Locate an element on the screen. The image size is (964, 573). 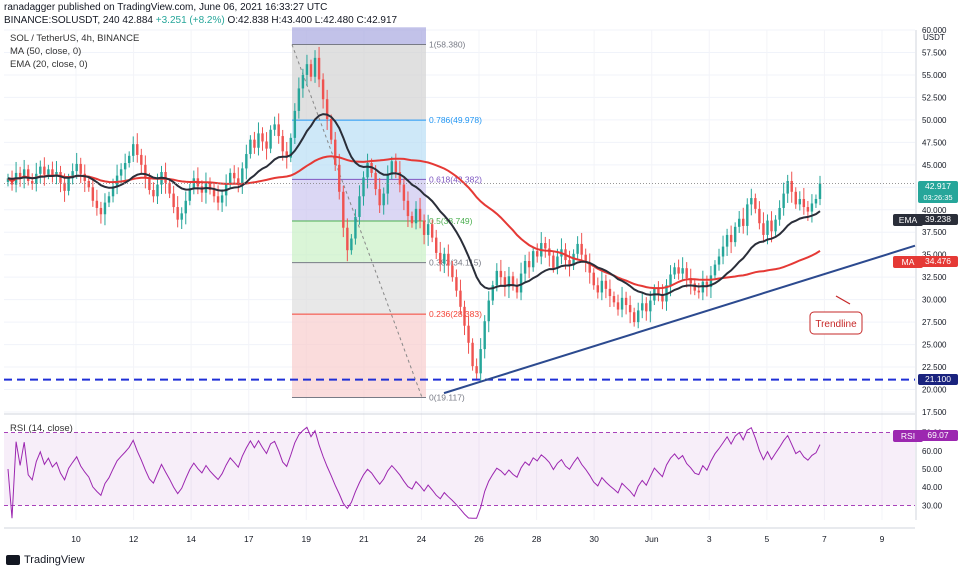
footer-brand: TradingView is located at coordinates (45, 560).